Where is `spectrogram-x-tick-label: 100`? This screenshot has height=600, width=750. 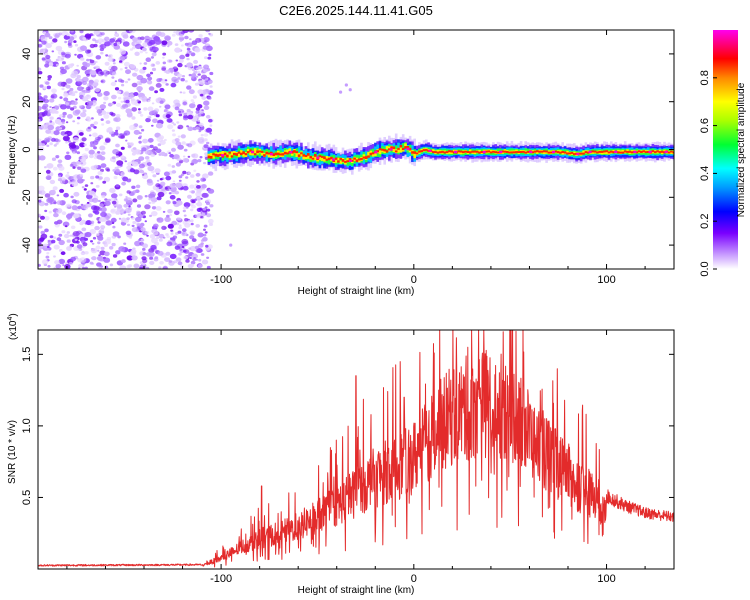 spectrogram-x-tick-label: 100 is located at coordinates (606, 280).